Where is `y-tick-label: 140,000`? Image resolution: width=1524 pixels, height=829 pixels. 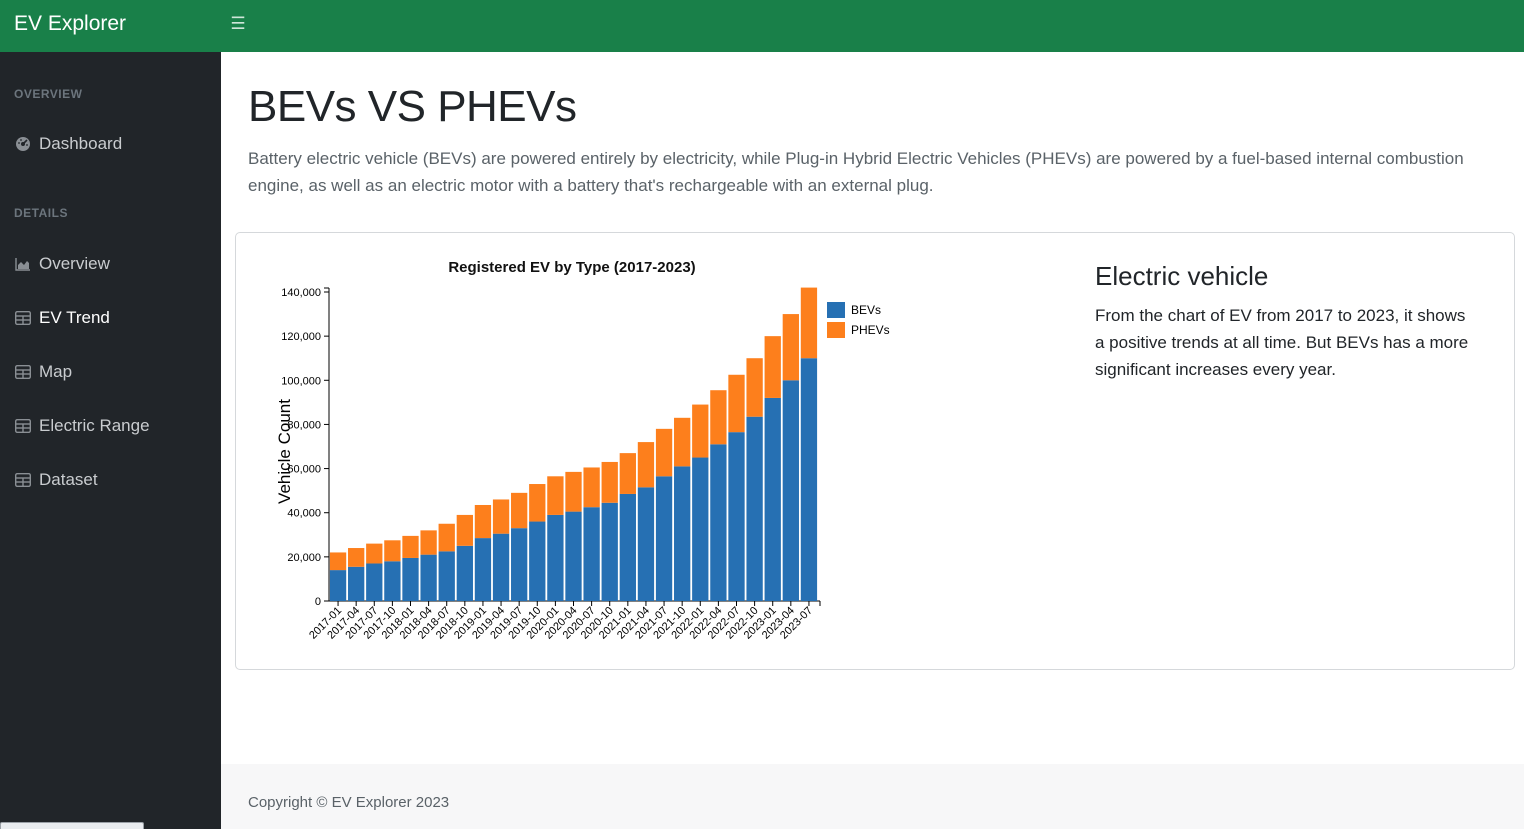
y-tick-label: 140,000 is located at coordinates (301, 293).